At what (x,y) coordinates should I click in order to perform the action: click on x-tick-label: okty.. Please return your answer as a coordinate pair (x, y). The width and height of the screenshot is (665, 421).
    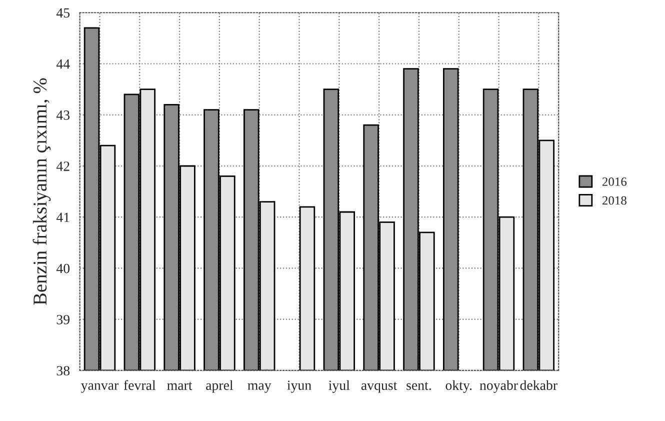
    Looking at the image, I should click on (459, 386).